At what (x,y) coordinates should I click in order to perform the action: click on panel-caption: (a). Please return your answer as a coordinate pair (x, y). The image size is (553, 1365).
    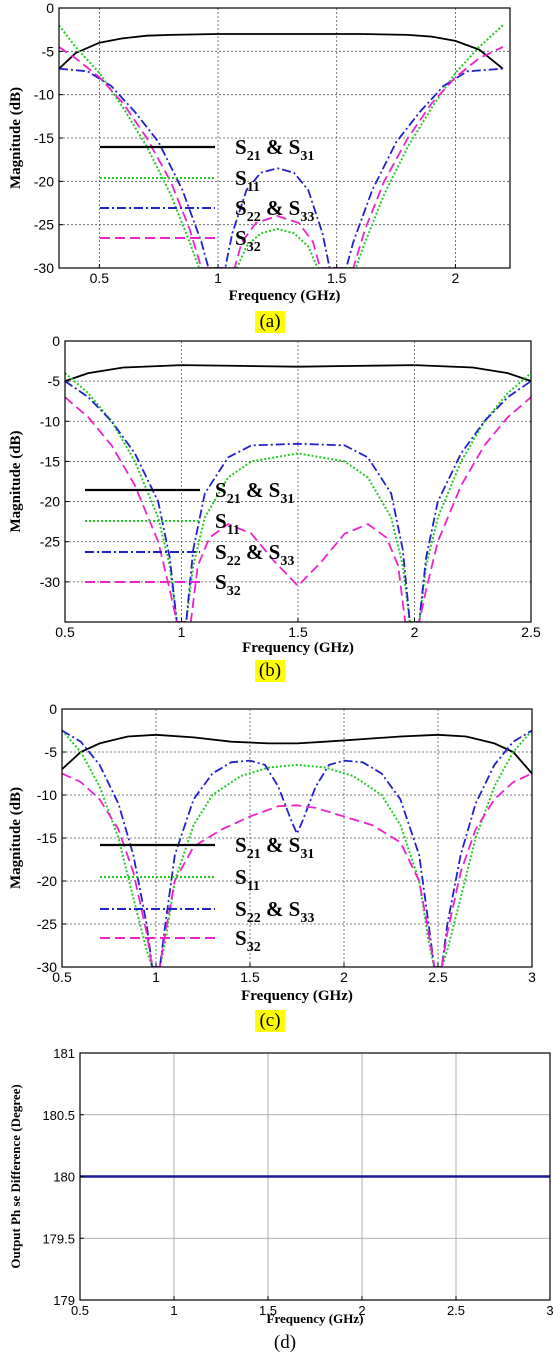
    Looking at the image, I should click on (270, 322).